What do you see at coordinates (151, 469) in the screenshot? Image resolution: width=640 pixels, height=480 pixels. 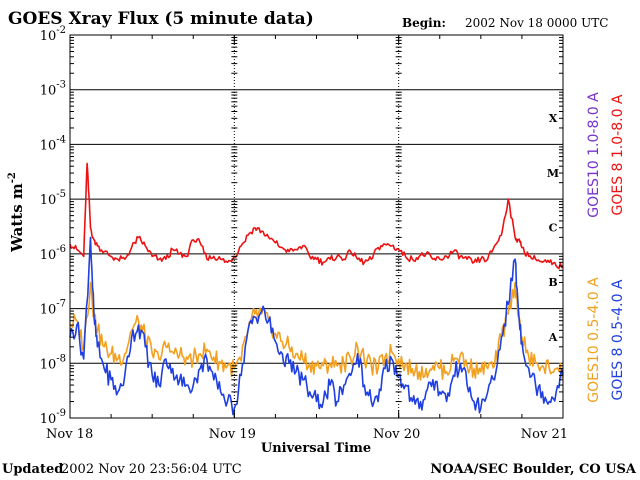 I see `updated-value: 2002 Nov 20 23:56:04 UTC` at bounding box center [151, 469].